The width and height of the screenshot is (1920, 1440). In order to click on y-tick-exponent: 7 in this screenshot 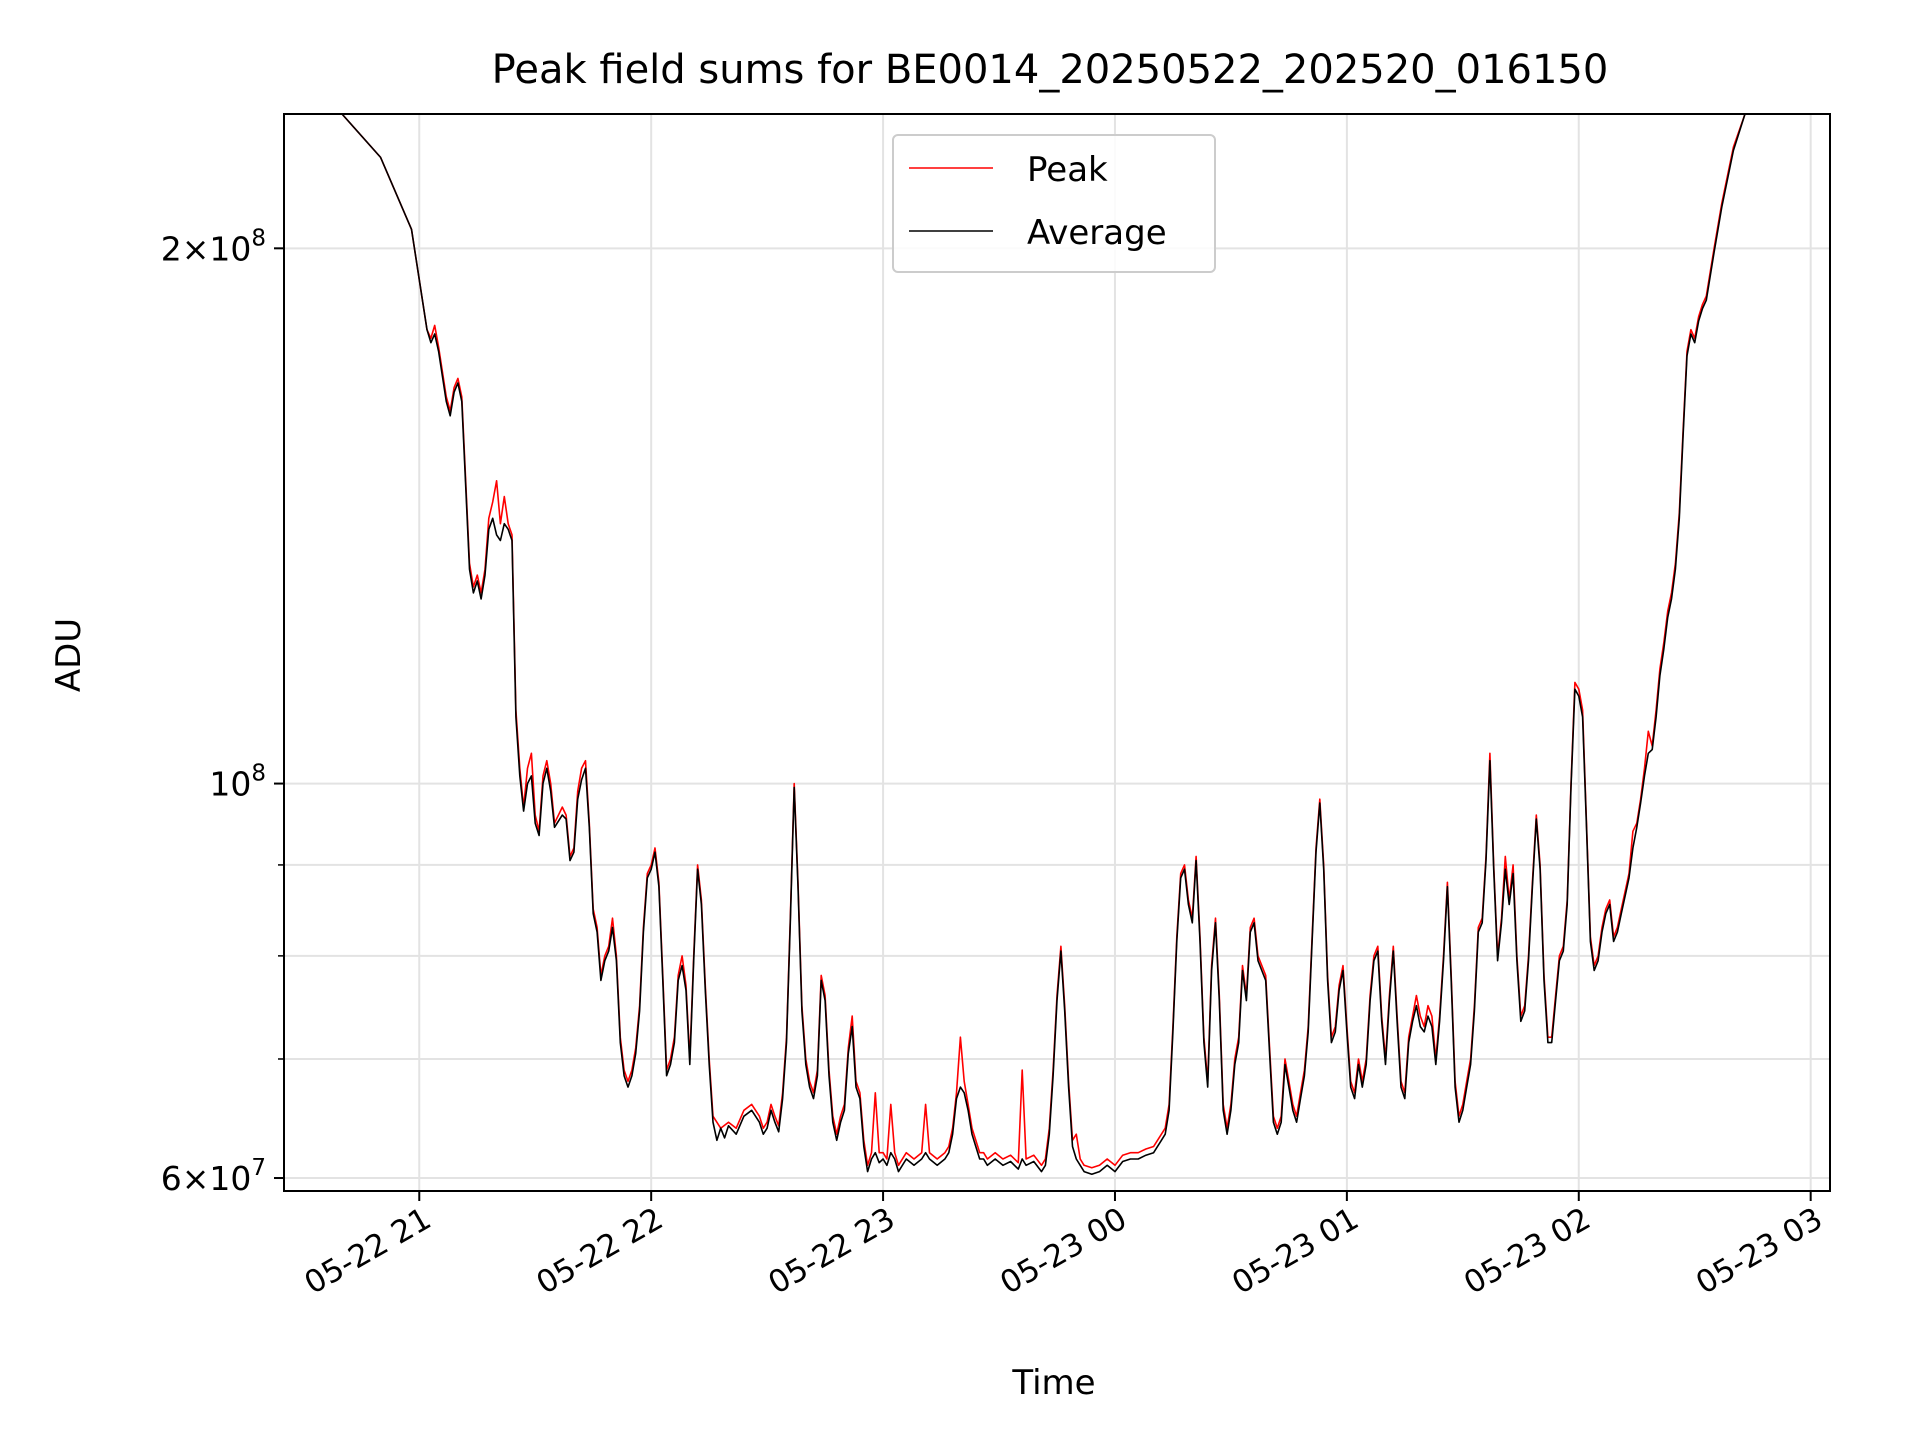, I will do `click(258, 1168)`.